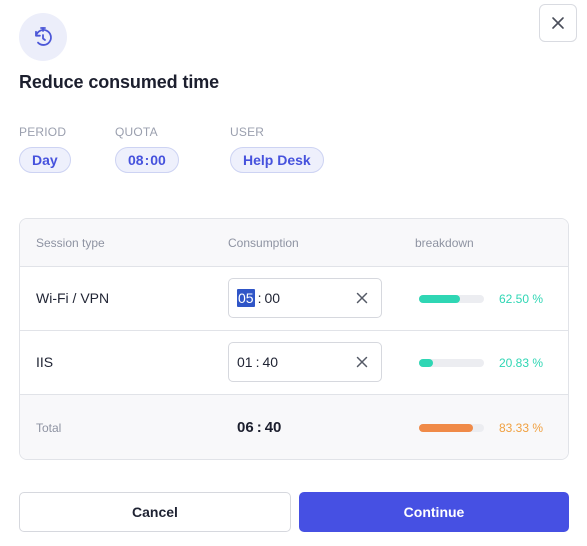 This screenshot has width=587, height=546. What do you see at coordinates (245, 427) in the screenshot?
I see `total-hours: 06` at bounding box center [245, 427].